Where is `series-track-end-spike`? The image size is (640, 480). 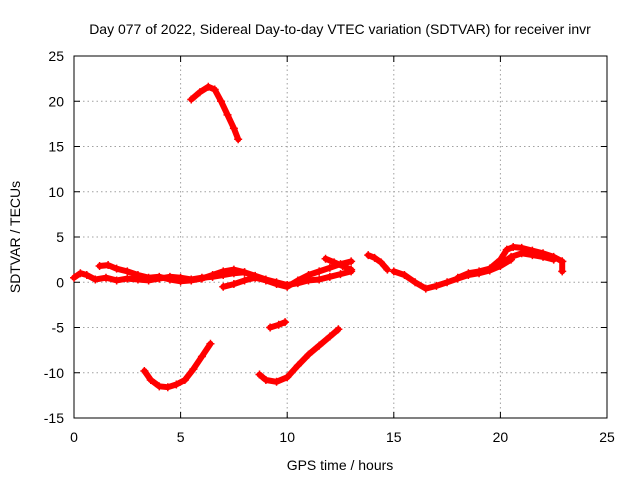 series-track-end-spike is located at coordinates (562, 266).